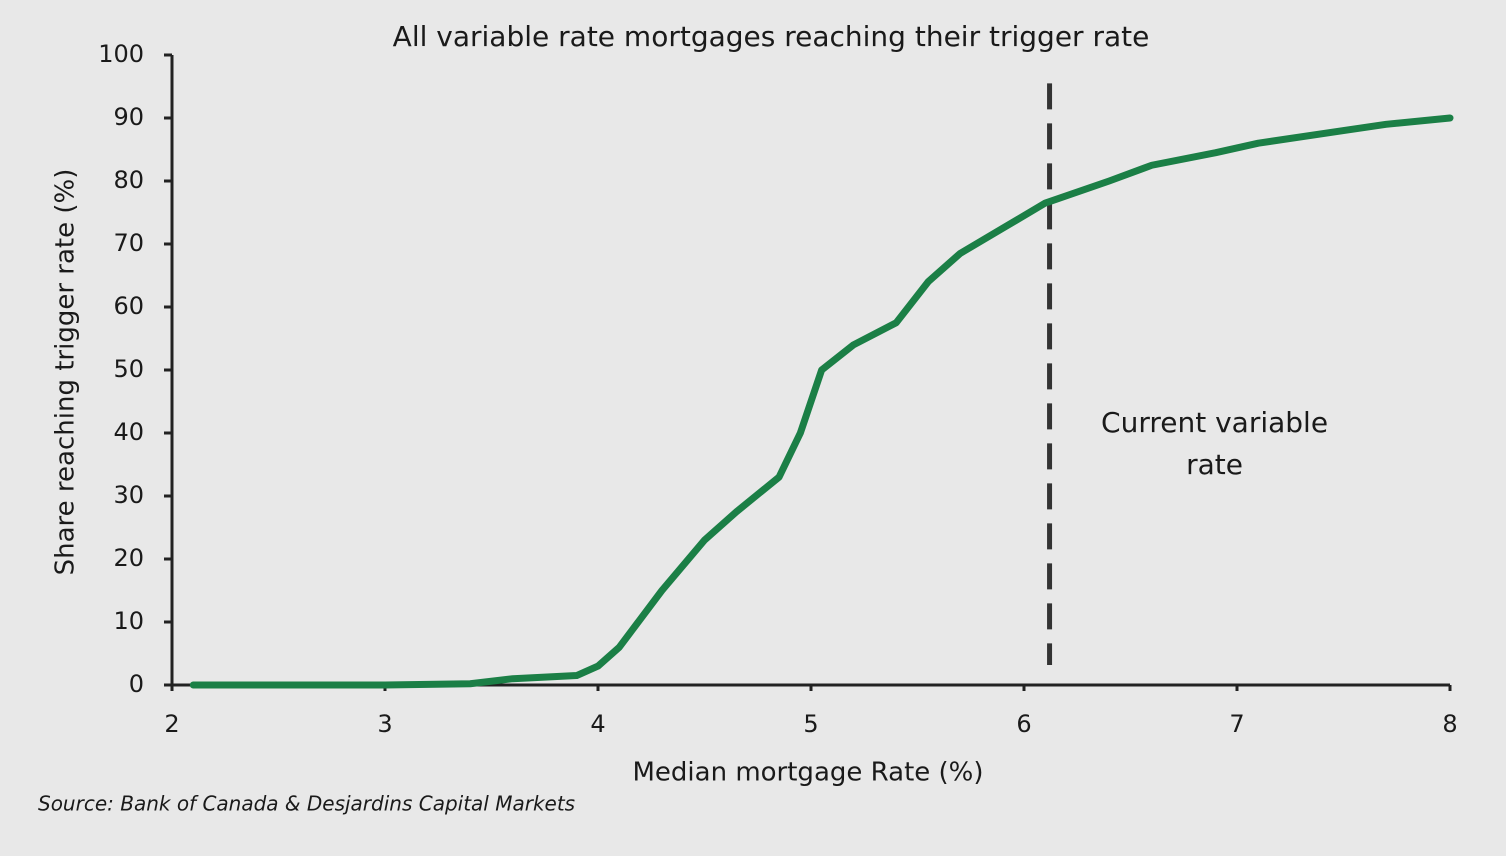 This screenshot has width=1506, height=856. I want to click on y-tick-label: 100, so click(121, 54).